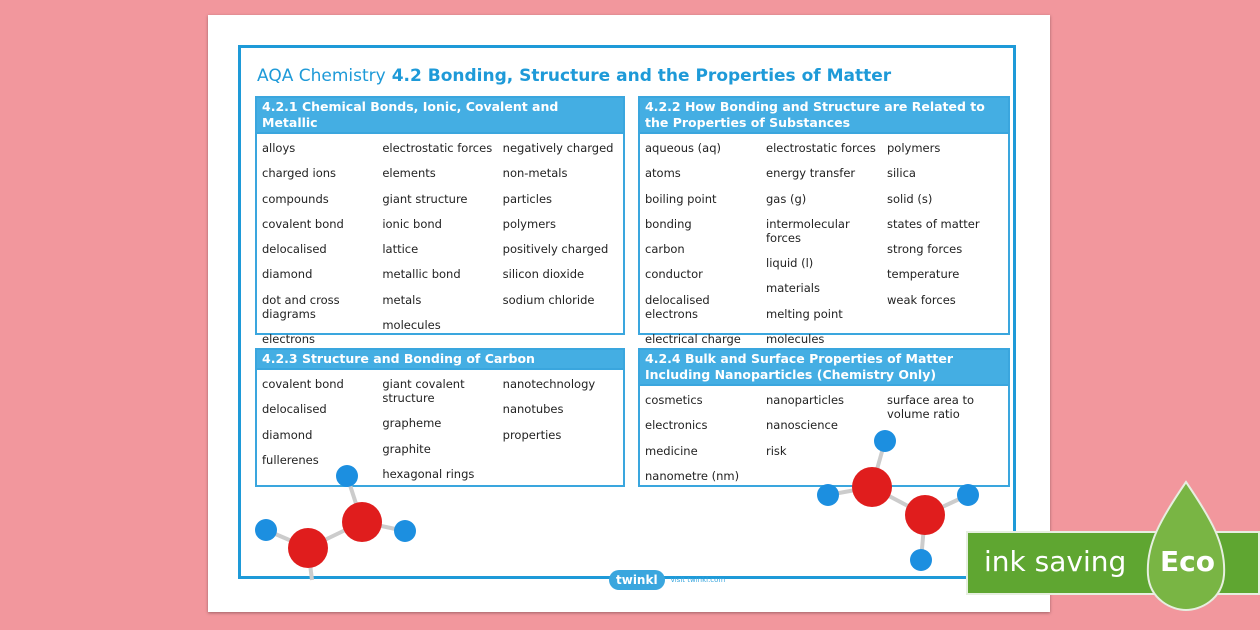 The image size is (1260, 630). I want to click on keyword: gas (g), so click(786, 198).